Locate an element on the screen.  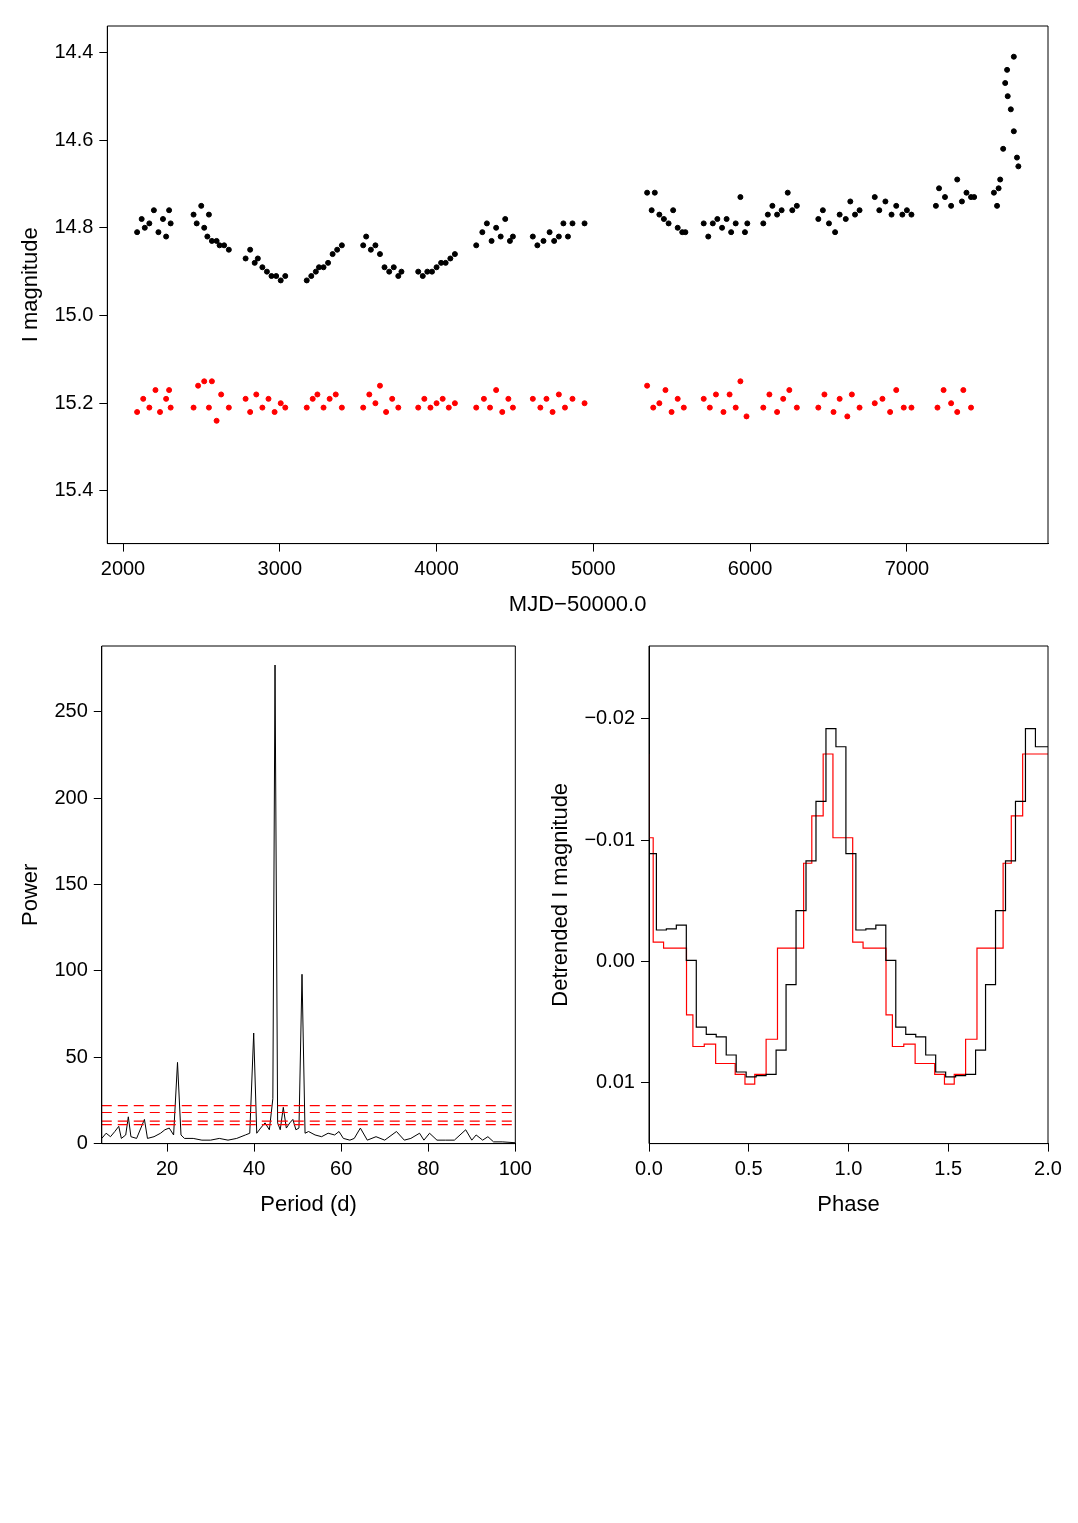
x-tick-label: 3000 is located at coordinates (280, 568).